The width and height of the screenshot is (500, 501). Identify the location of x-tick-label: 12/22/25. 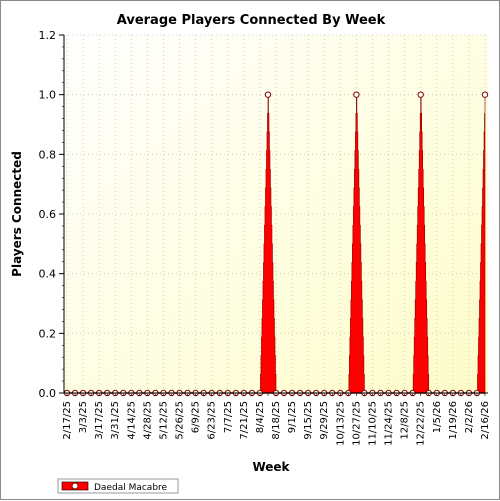
(421, 423).